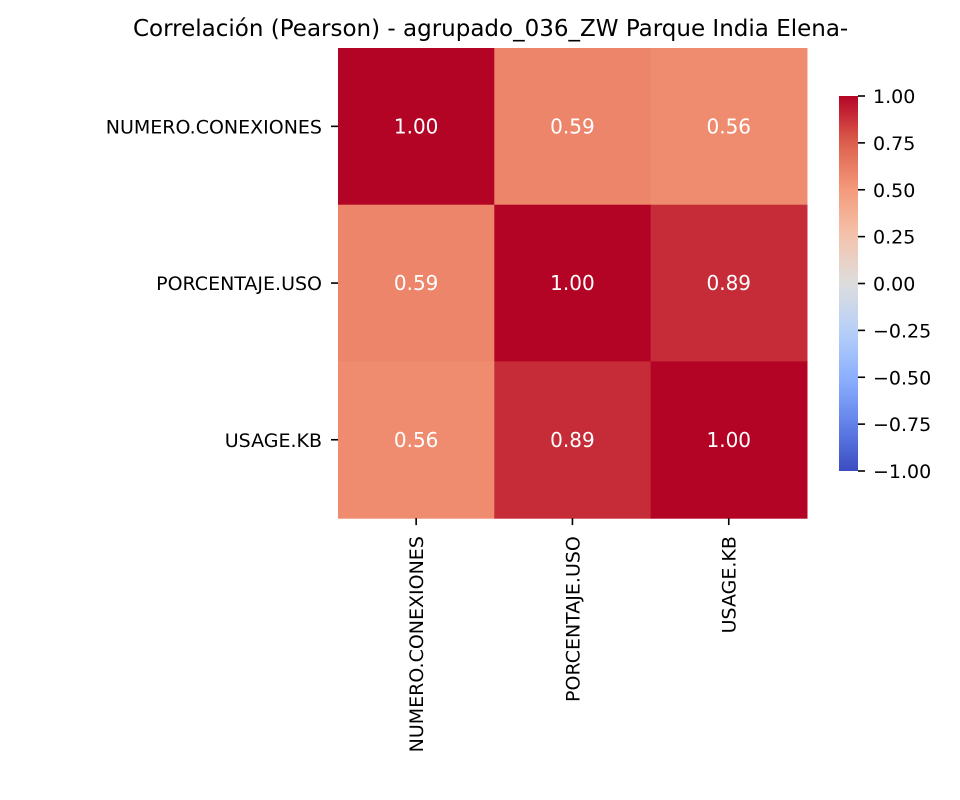 The width and height of the screenshot is (960, 800). What do you see at coordinates (902, 378) in the screenshot?
I see `colorbar-tick-label: −0.50` at bounding box center [902, 378].